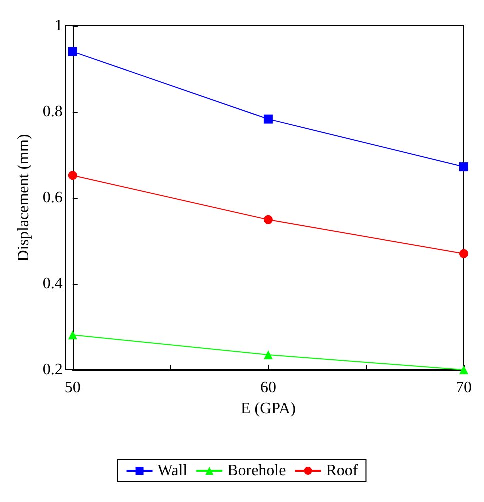 The image size is (484, 502). I want to click on y-axis-title: Displacement (mm), so click(24, 198).